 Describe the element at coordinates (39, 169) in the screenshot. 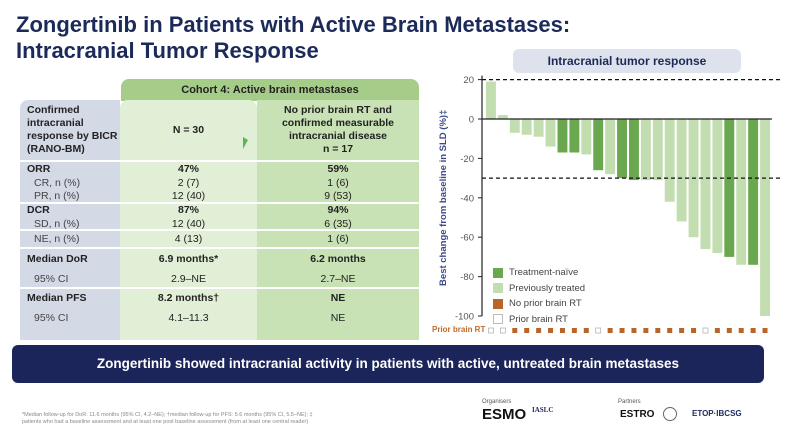

I see `row-label: ORR` at that location.